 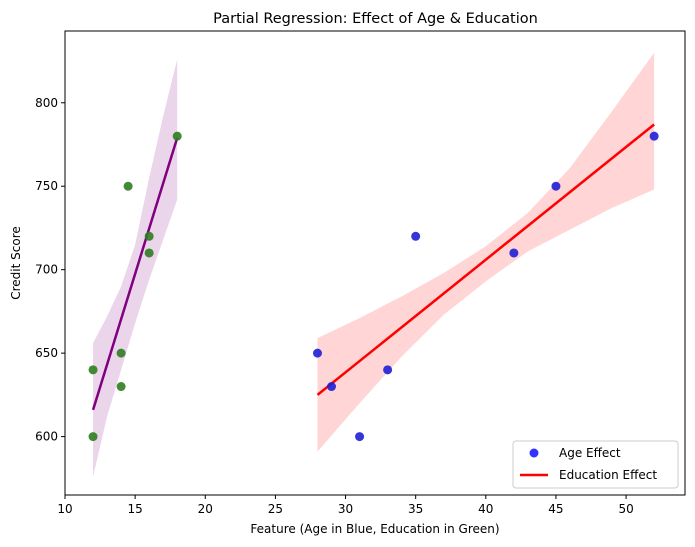 I want to click on x-tick-label: 40, so click(x=485, y=509).